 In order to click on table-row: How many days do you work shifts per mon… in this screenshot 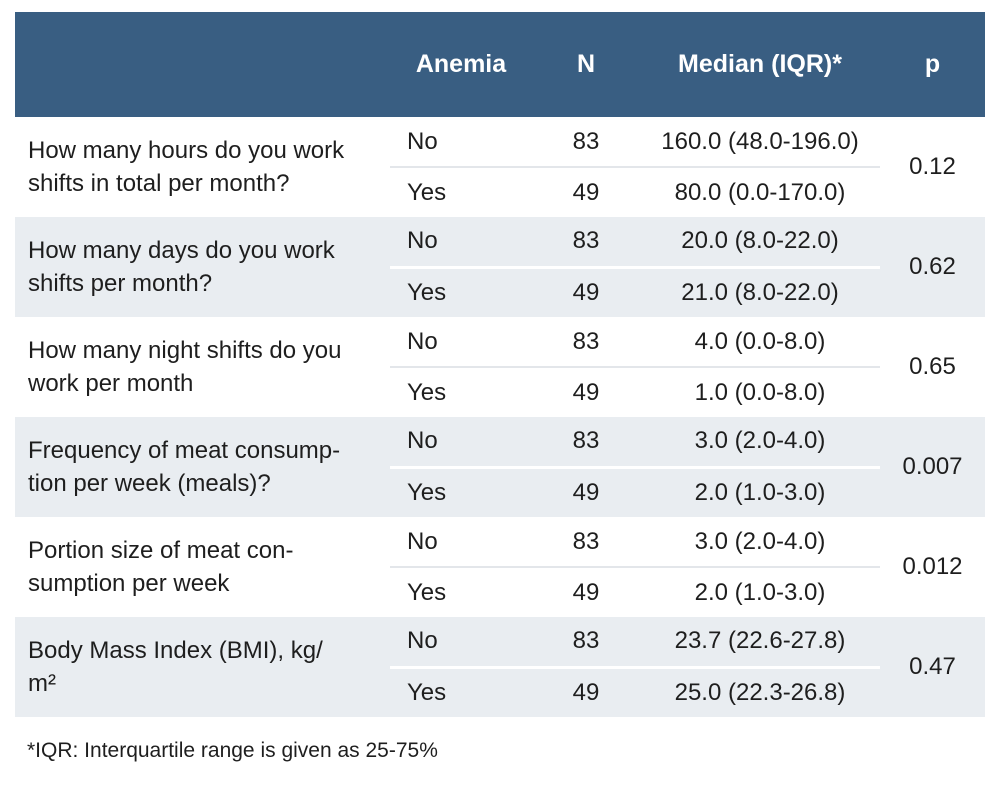, I will do `click(500, 267)`.